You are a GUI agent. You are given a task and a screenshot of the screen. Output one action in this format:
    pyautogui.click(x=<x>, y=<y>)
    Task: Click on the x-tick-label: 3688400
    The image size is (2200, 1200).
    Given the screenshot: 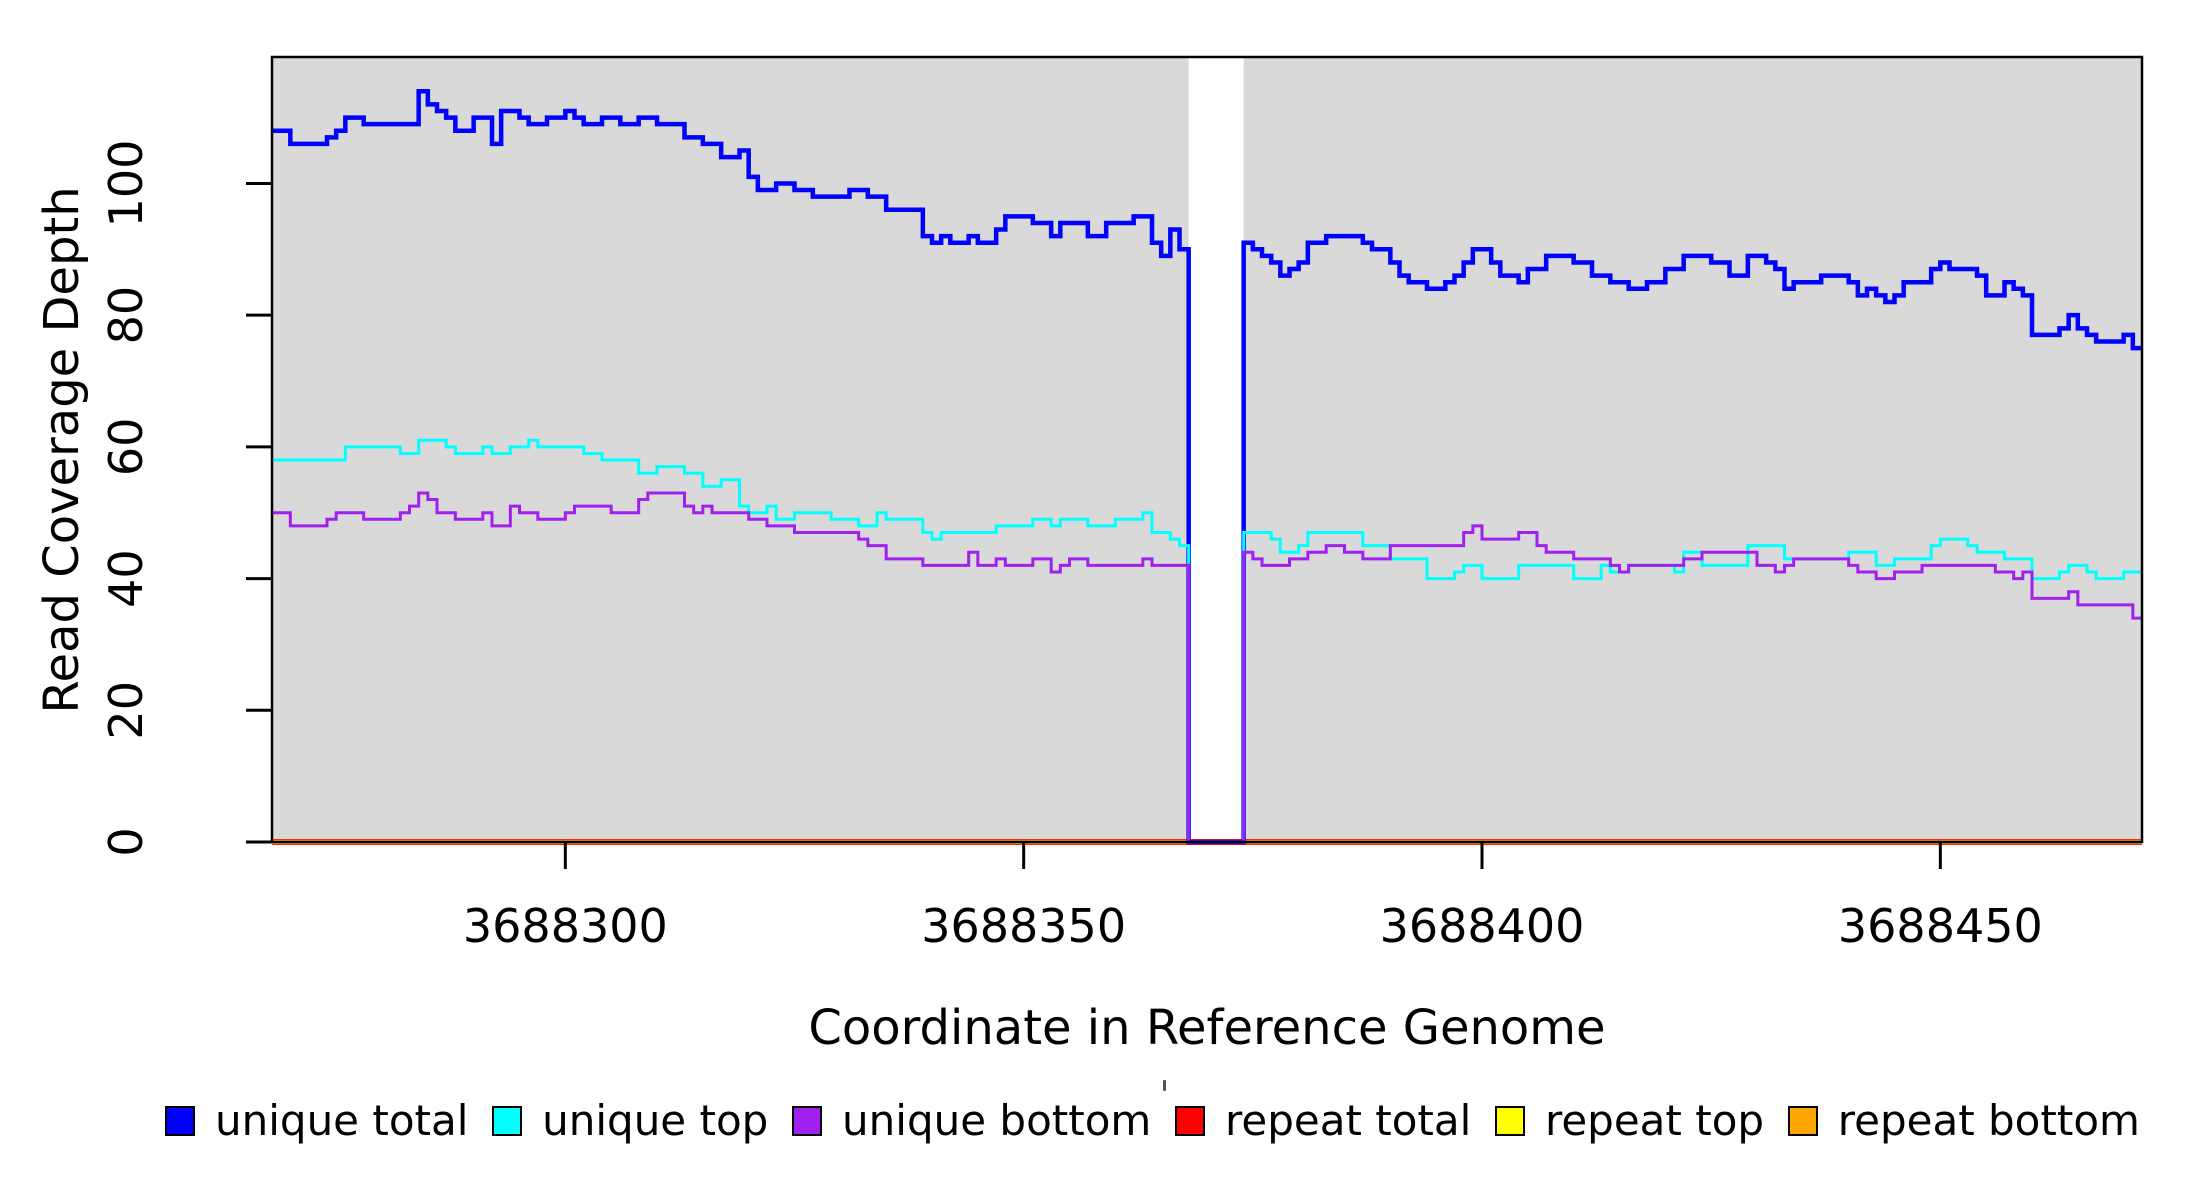 What is the action you would take?
    pyautogui.click(x=1482, y=926)
    